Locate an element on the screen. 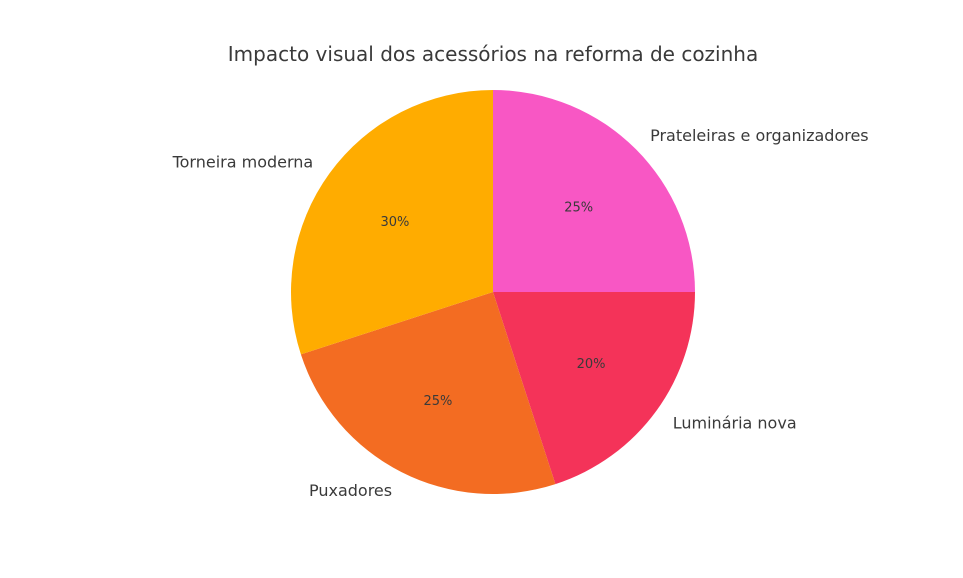 The width and height of the screenshot is (963, 578). pct-label-luminaria-nova: 20% is located at coordinates (591, 364).